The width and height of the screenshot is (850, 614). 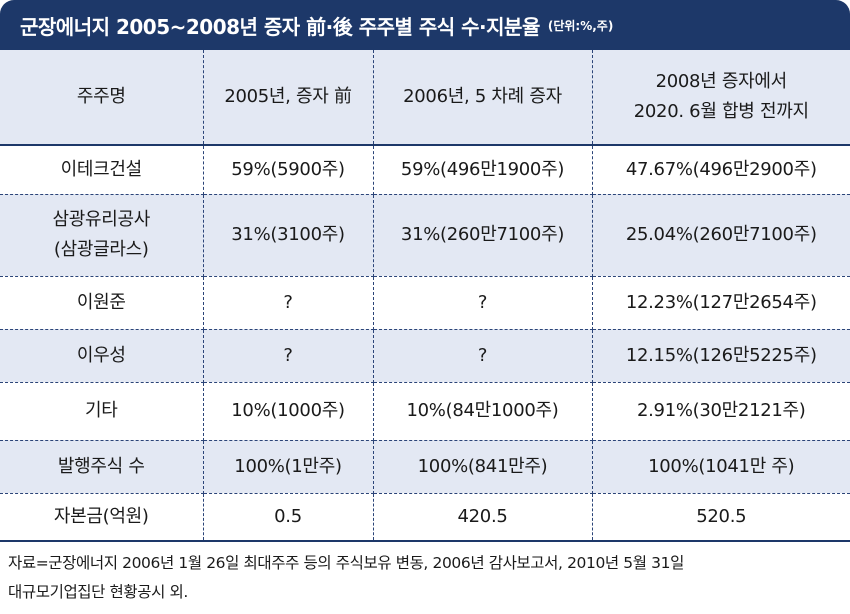 What do you see at coordinates (288, 235) in the screenshot?
I see `value-2005: 31%(3100주)` at bounding box center [288, 235].